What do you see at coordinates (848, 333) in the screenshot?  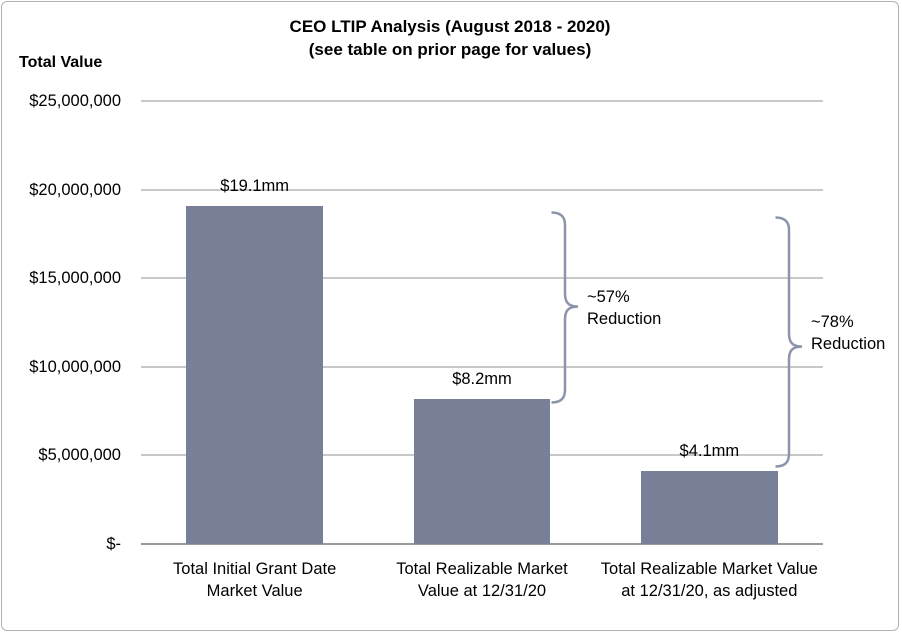 I see `annotation-78-reduction: ~78% Reduction` at bounding box center [848, 333].